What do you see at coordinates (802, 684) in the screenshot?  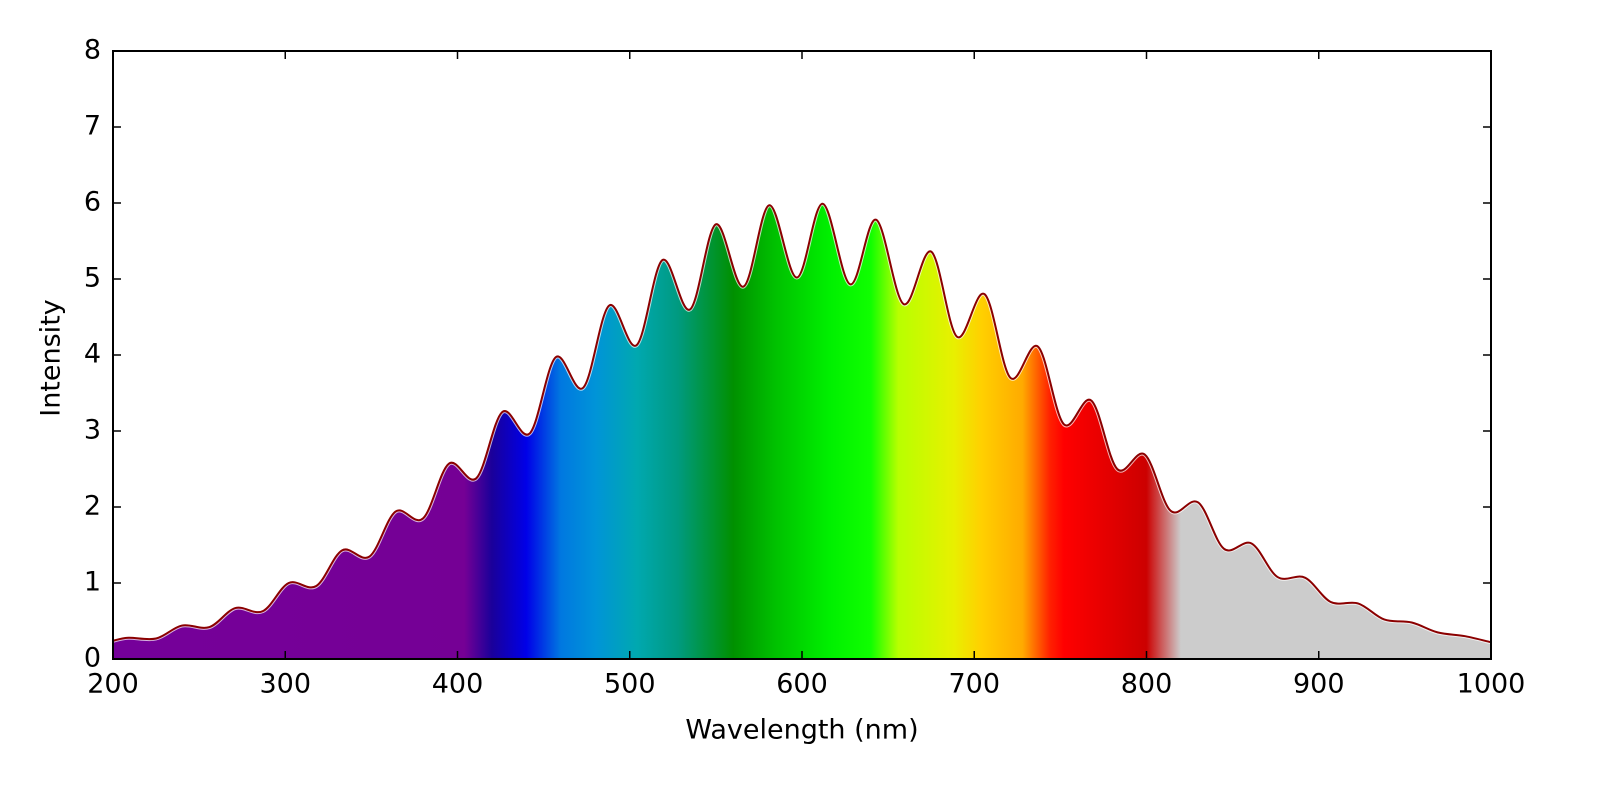 I see `x-tick-label: 600` at bounding box center [802, 684].